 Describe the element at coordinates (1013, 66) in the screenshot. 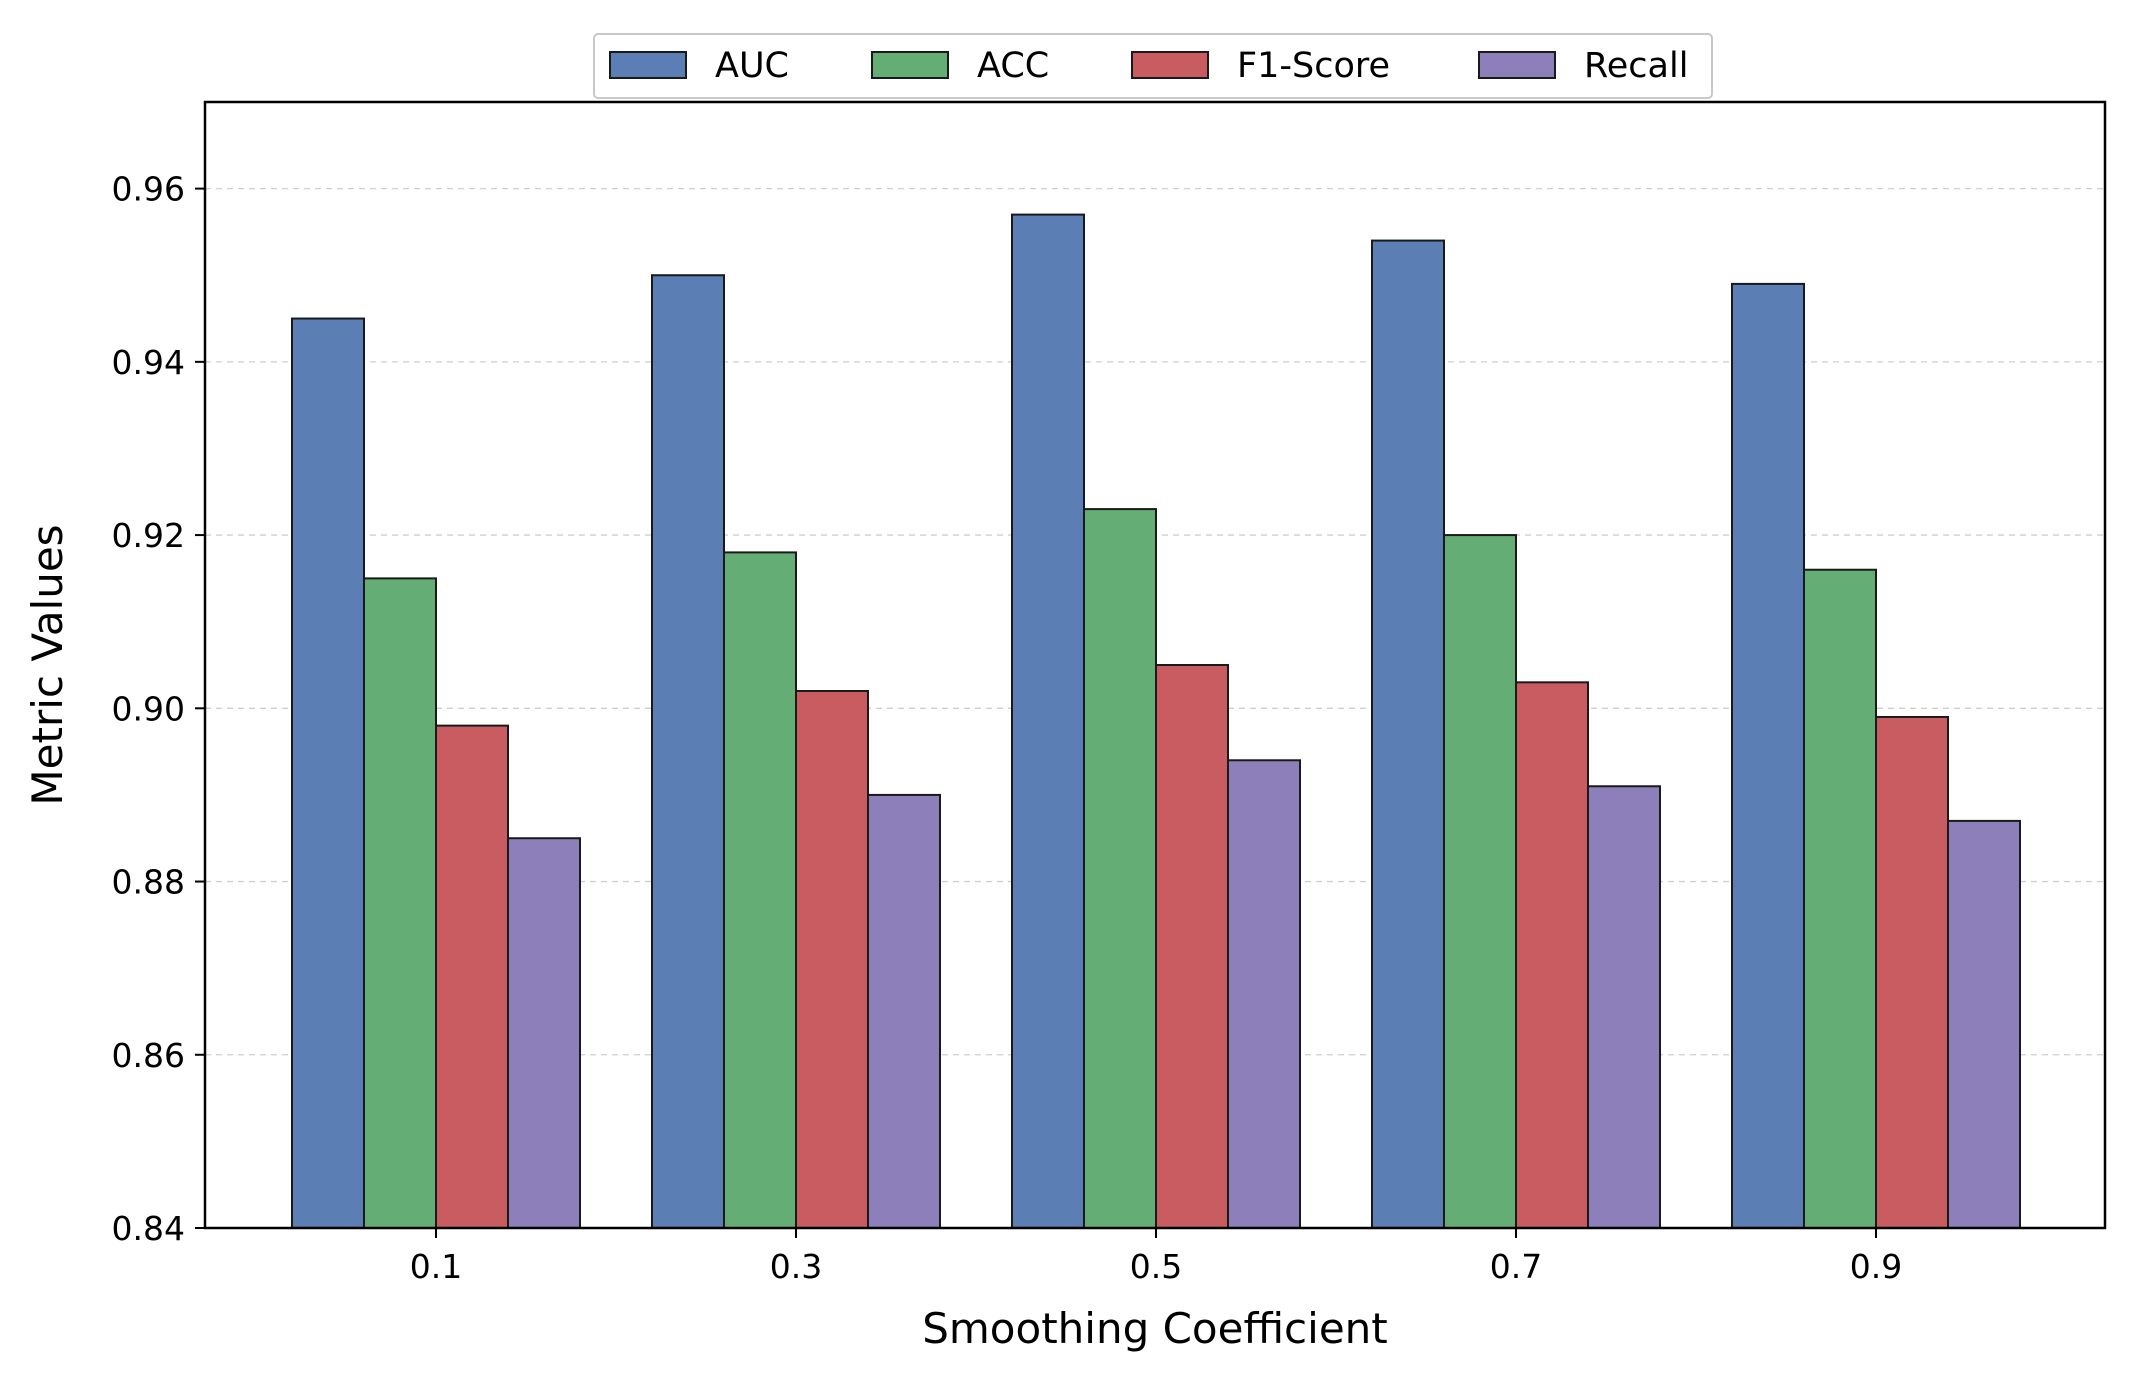

I see `legend-label-acc: ACC` at that location.